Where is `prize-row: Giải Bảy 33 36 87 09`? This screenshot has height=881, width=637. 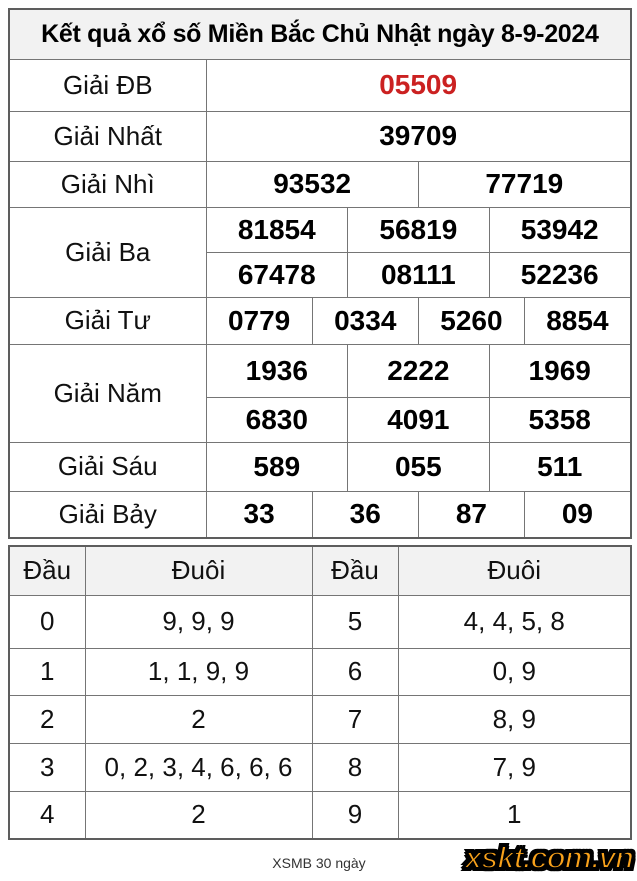
prize-row: Giải Bảy 33 36 87 09 is located at coordinates (320, 514).